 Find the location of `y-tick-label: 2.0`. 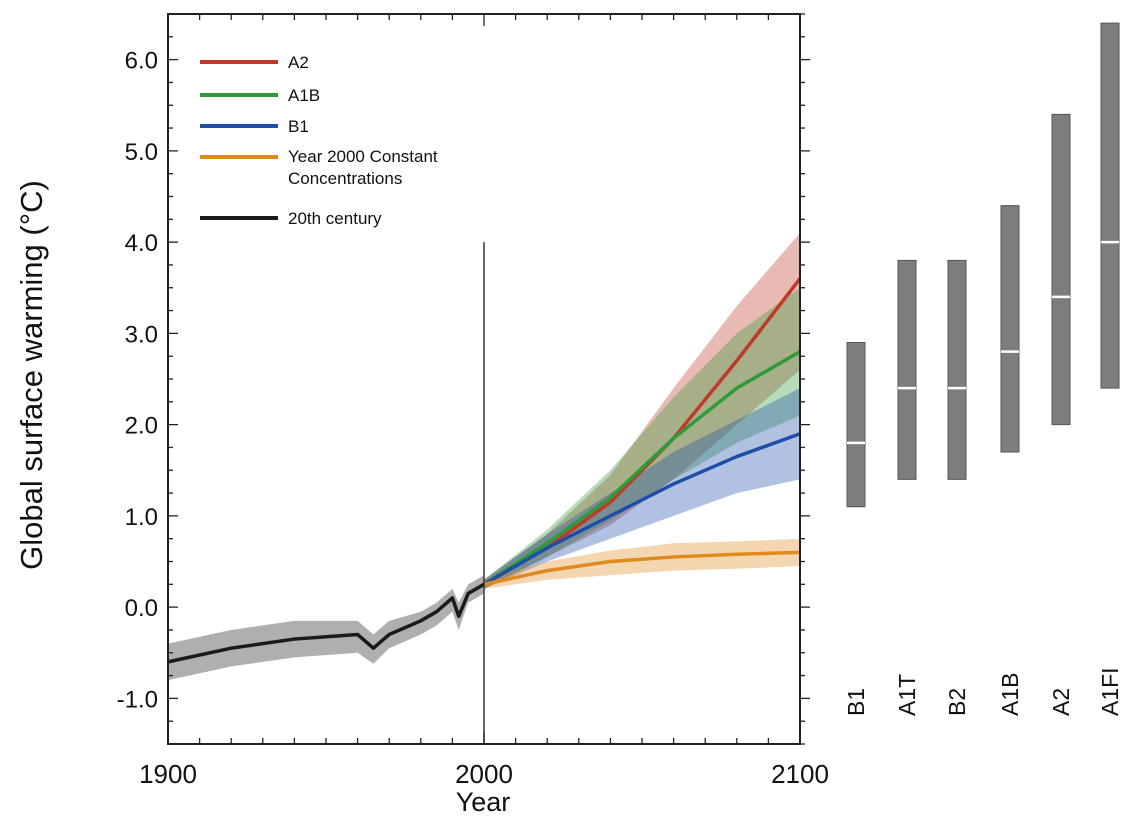

y-tick-label: 2.0 is located at coordinates (141, 426).